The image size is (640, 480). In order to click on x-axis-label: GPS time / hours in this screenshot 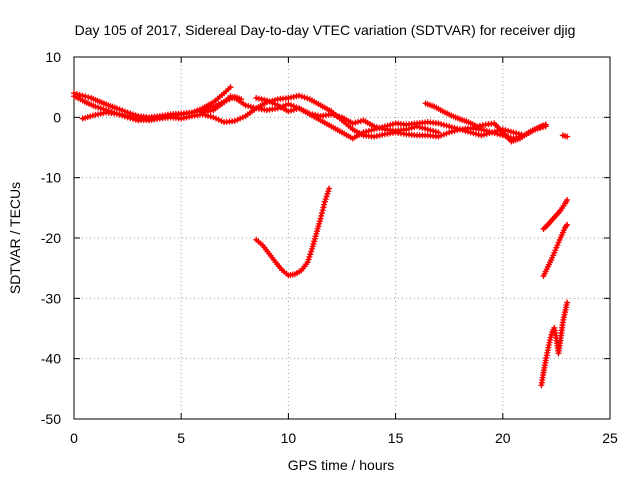, I will do `click(341, 465)`.